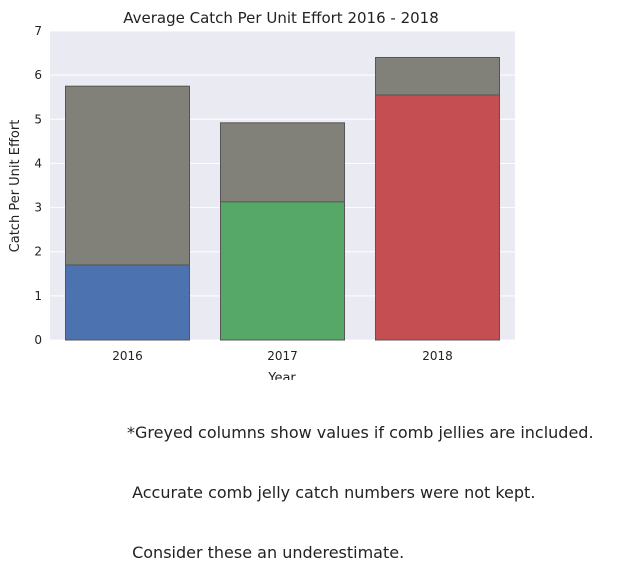  Describe the element at coordinates (437, 217) in the screenshot. I see `bar-2018` at that location.